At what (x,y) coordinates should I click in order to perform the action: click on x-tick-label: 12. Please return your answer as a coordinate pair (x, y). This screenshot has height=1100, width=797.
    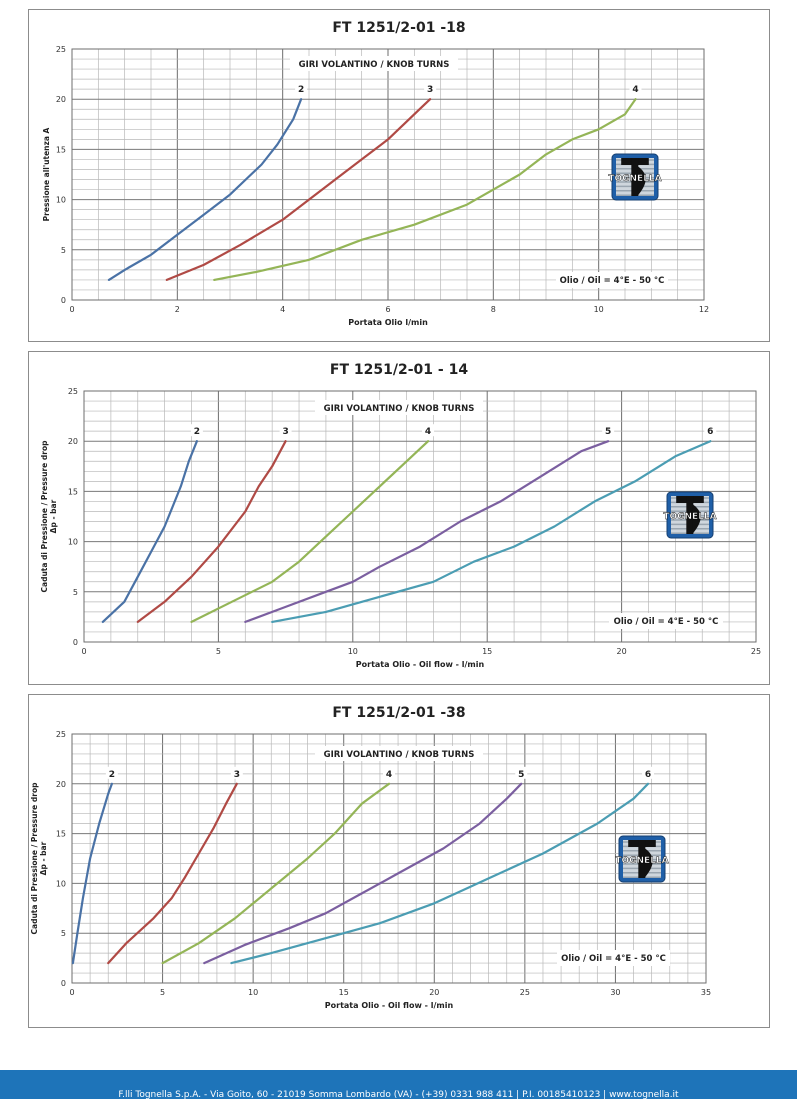
    Looking at the image, I should click on (704, 309).